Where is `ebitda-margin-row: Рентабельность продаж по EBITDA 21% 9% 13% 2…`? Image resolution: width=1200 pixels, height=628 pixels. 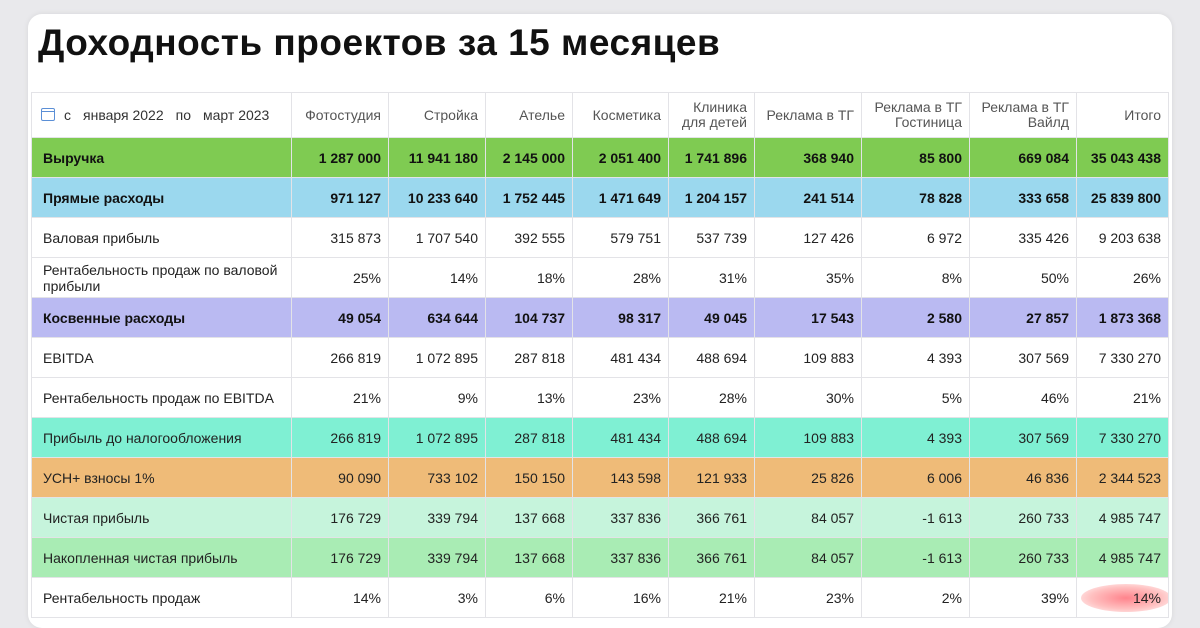
ebitda-margin-row: Рентабельность продаж по EBITDA 21% 9% 13% 2… is located at coordinates (600, 397).